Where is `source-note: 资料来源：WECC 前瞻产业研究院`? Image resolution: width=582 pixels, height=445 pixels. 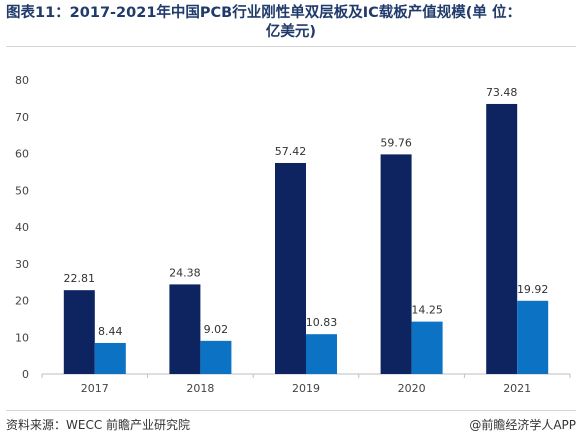
source-note: 资料来源：WECC 前瞻产业研究院 is located at coordinates (98, 425).